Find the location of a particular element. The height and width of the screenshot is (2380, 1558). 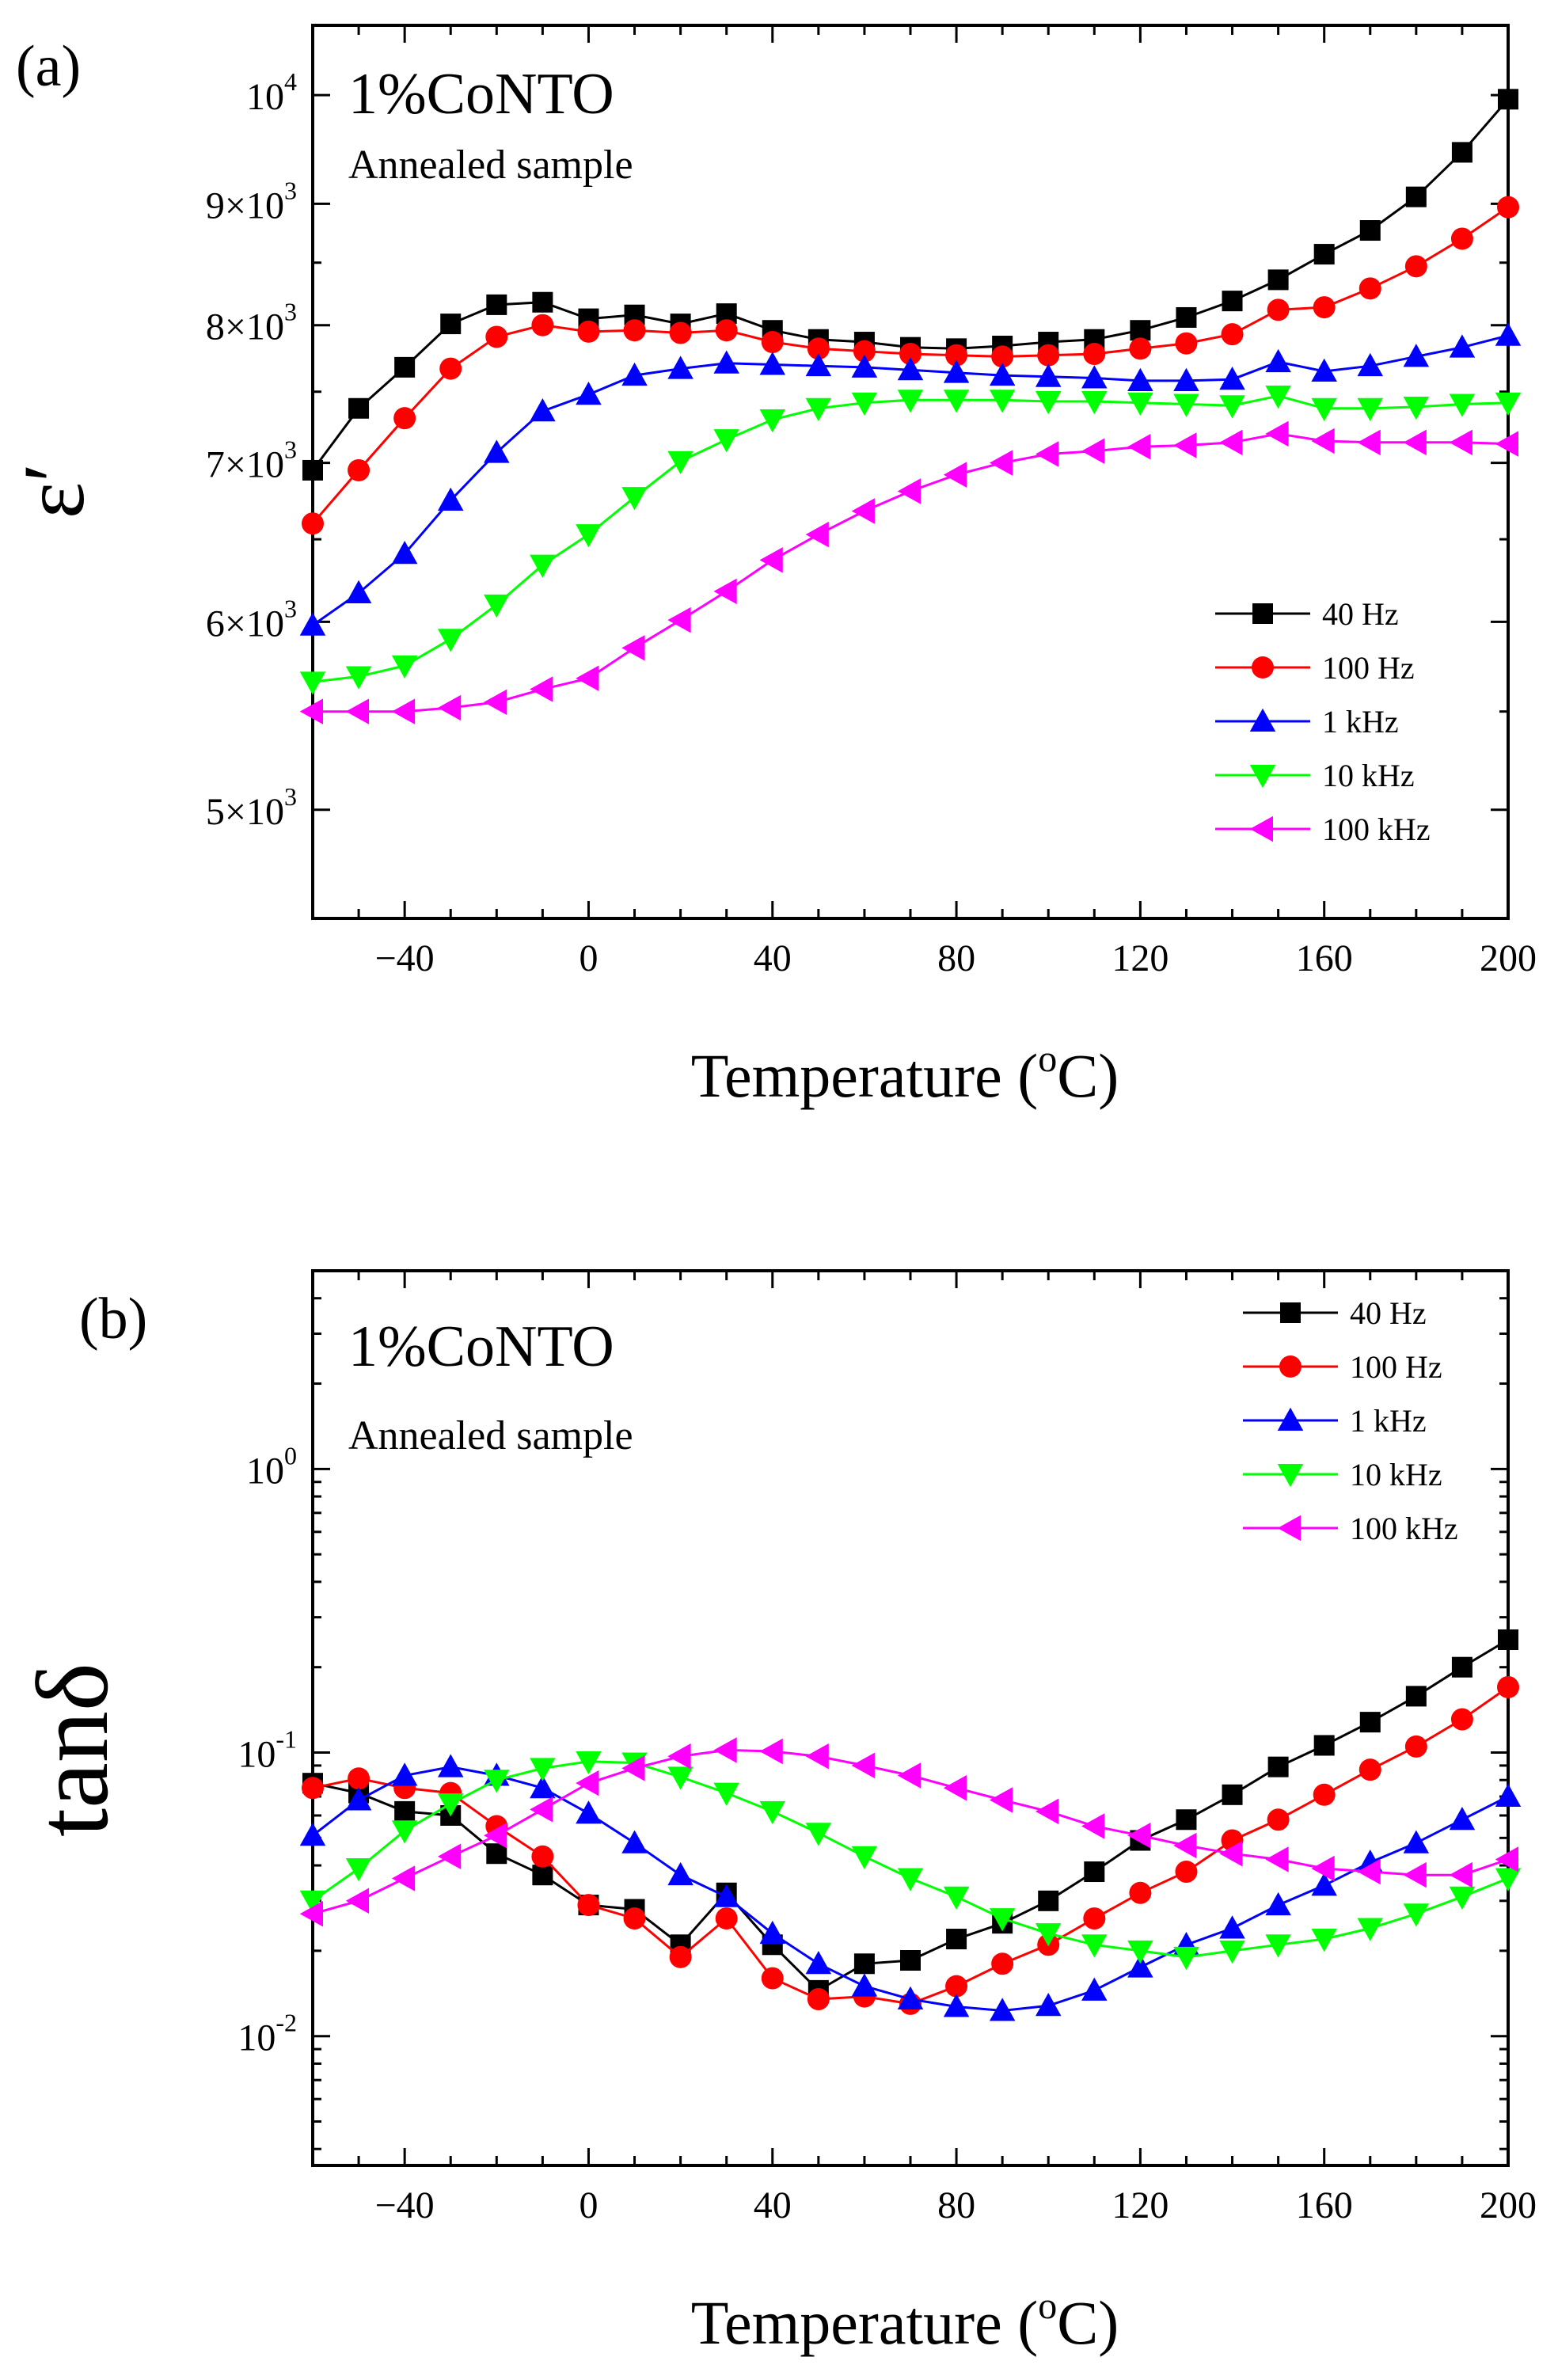

y-tick-label: 7×10³ is located at coordinates (251, 461).